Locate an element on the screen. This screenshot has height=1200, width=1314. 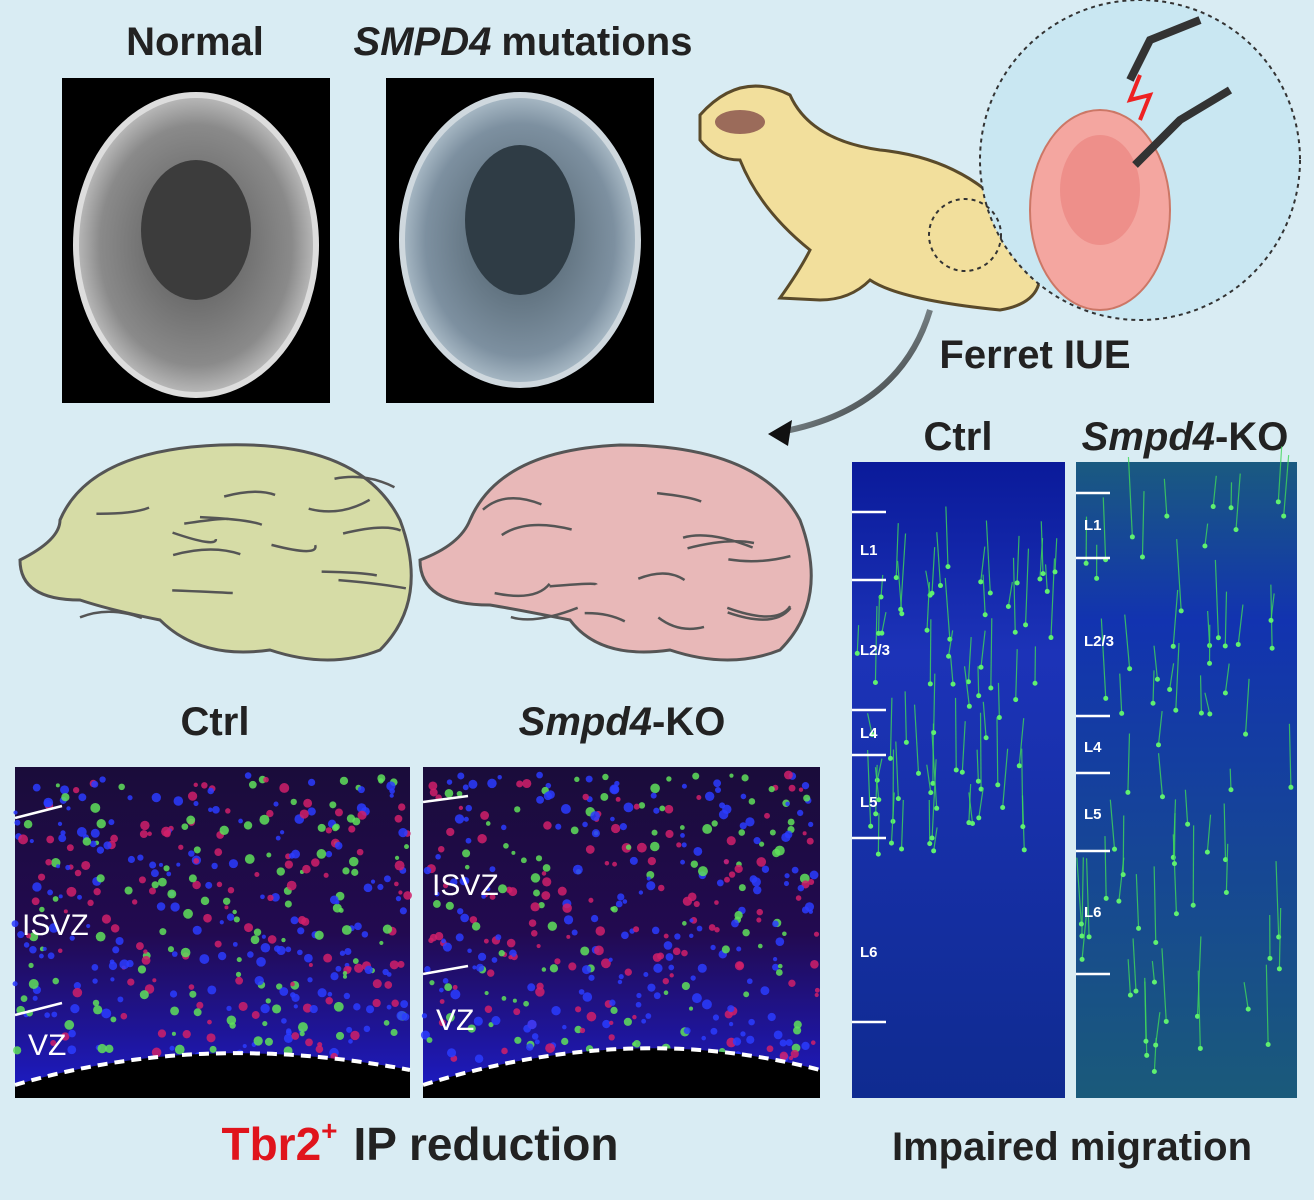
electrode is located at coordinates (1164, 49).